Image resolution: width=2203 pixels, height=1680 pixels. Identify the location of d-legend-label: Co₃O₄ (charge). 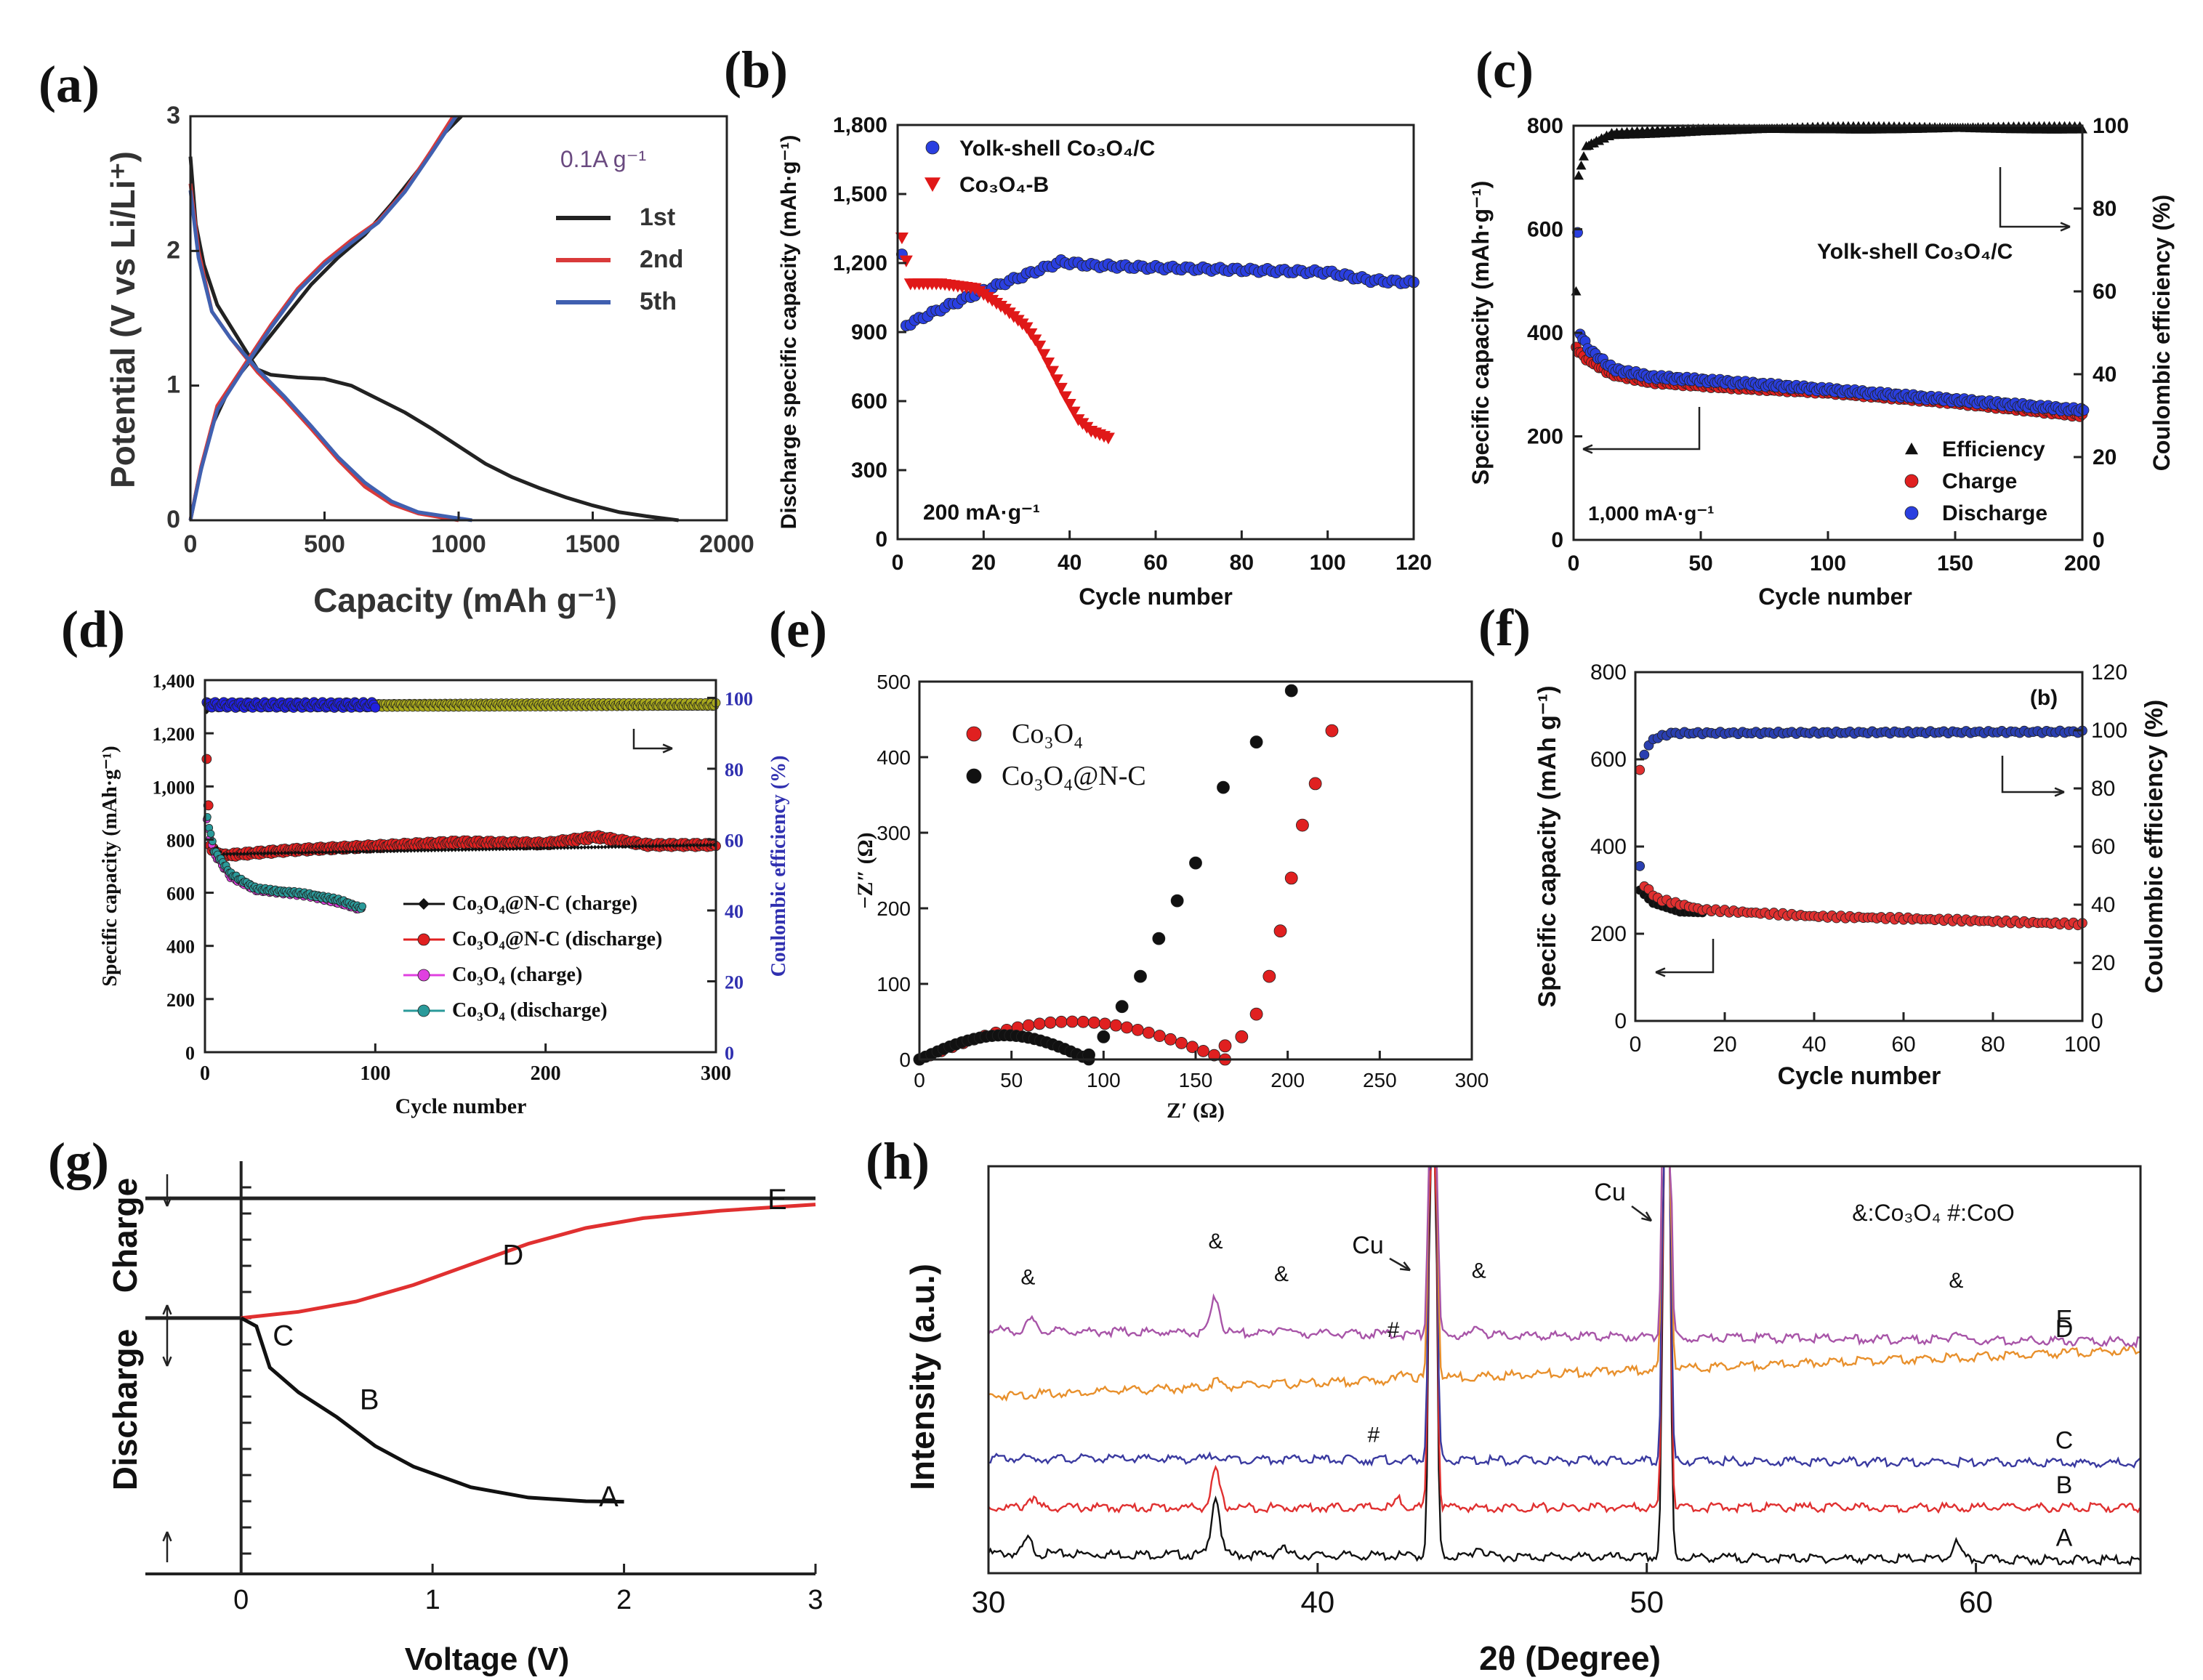
(517, 975).